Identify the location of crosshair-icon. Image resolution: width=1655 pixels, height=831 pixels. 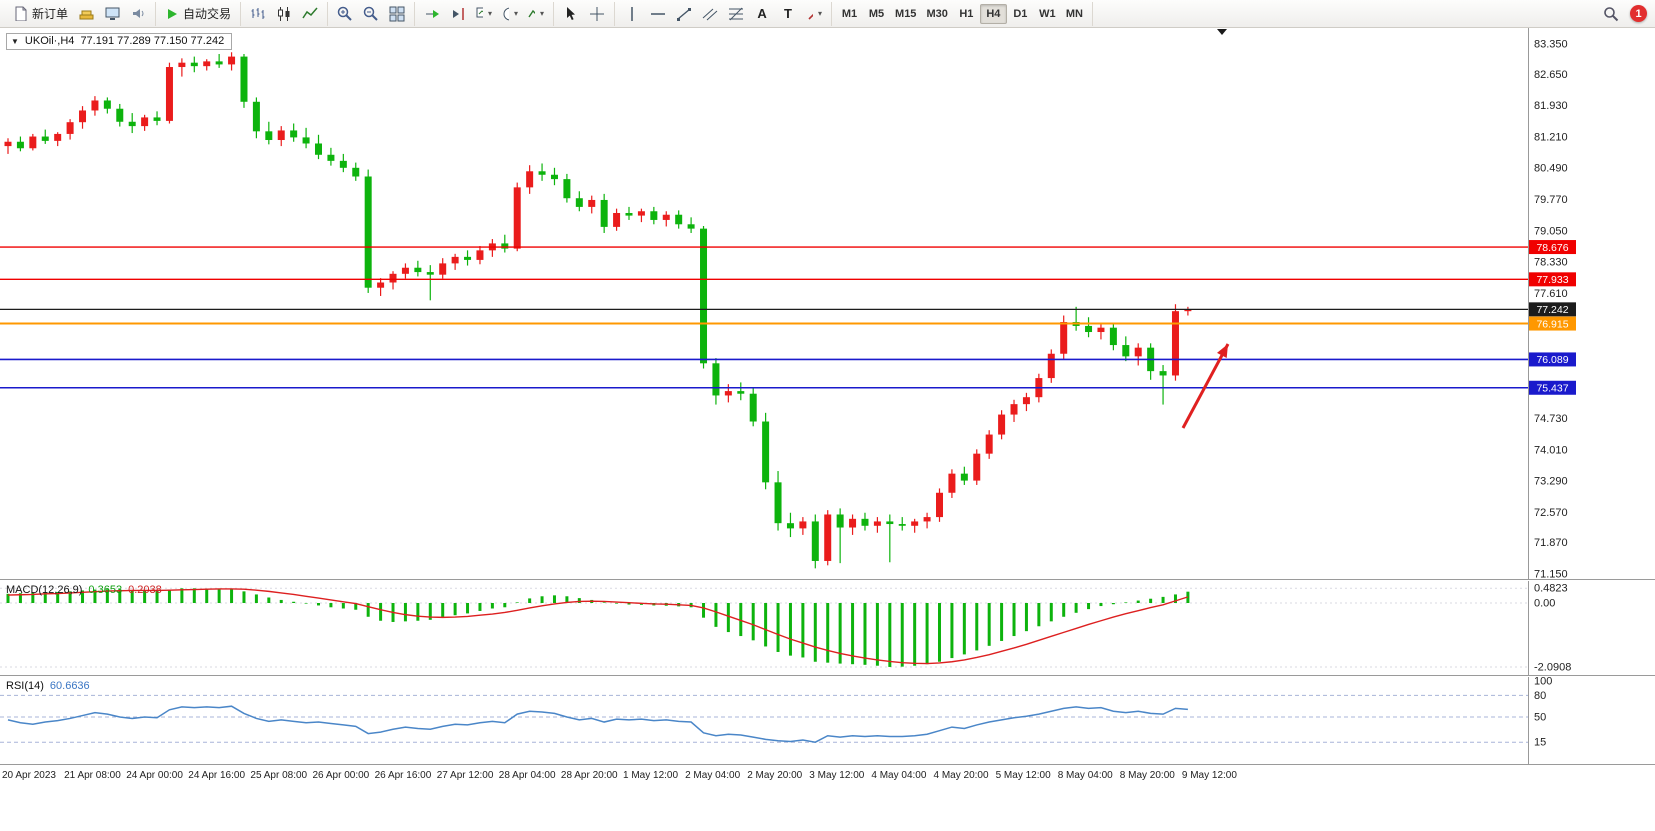
(597, 13).